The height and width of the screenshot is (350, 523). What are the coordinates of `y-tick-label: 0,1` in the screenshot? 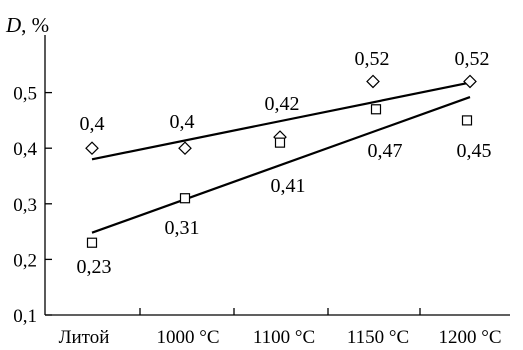 It's located at (25, 316).